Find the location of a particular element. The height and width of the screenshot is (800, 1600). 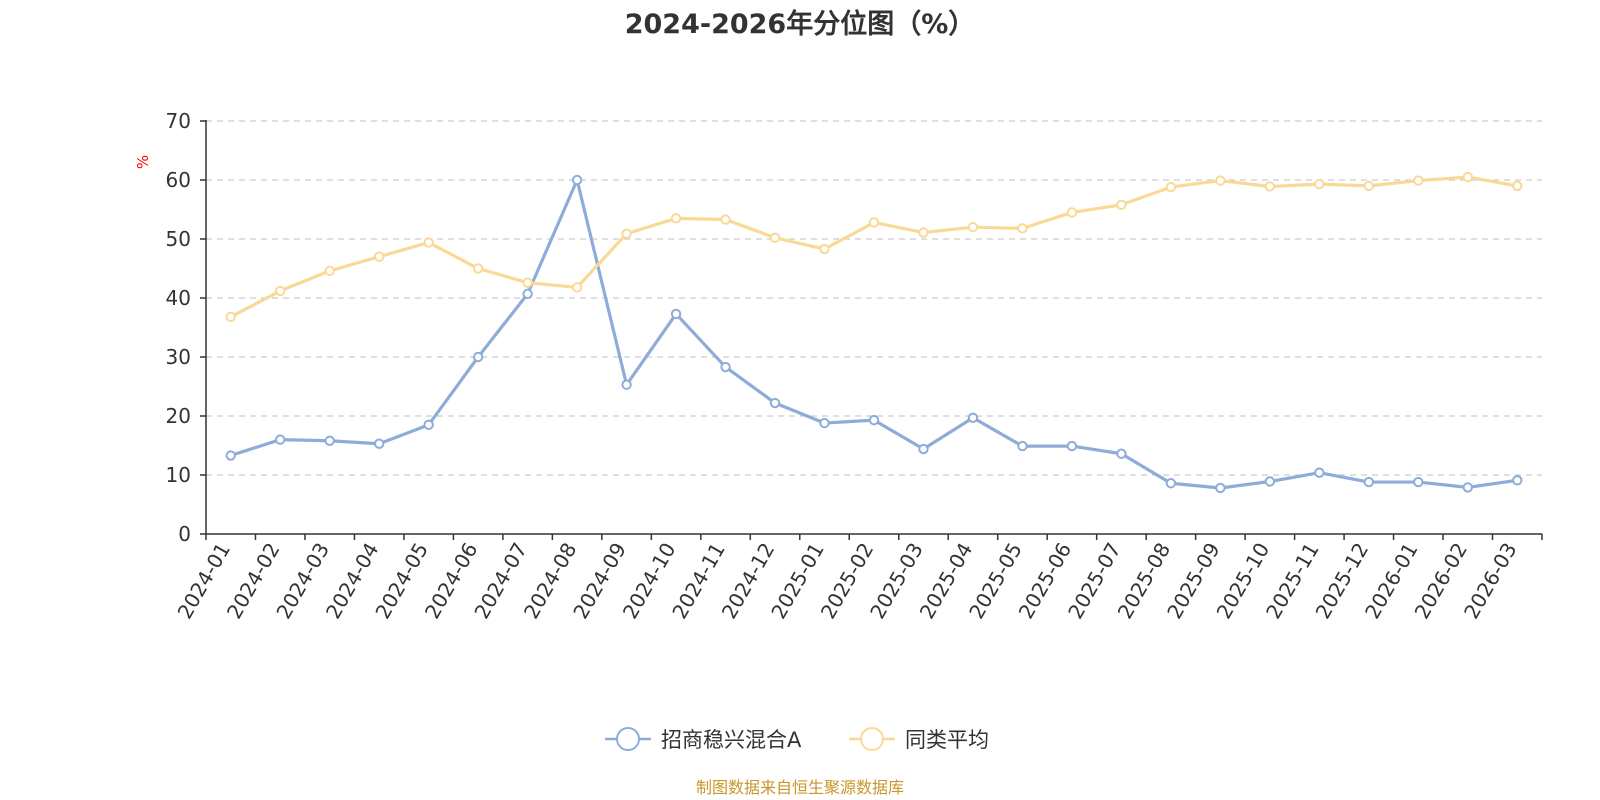

y-tick-label: 30 is located at coordinates (178, 357).